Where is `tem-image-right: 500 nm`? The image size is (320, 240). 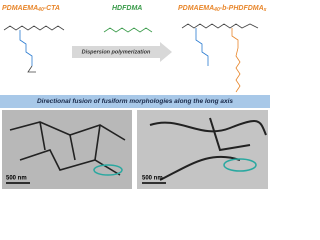 tem-image-right: 500 nm is located at coordinates (202, 149).